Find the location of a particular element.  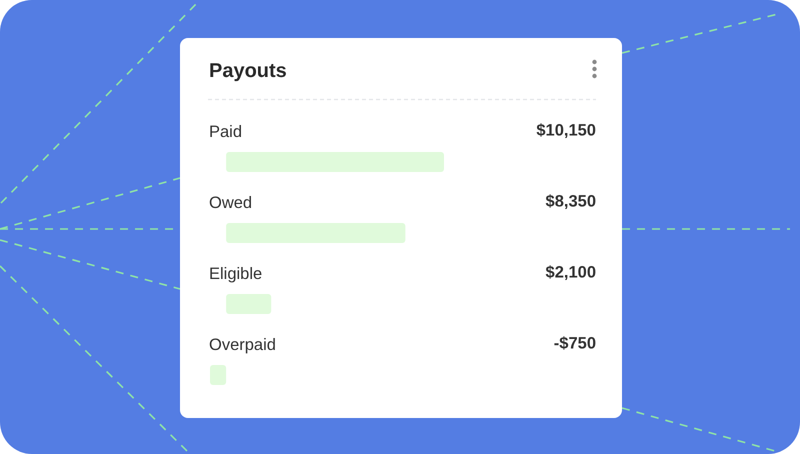

y-tick-label: Overpaid is located at coordinates (242, 345).